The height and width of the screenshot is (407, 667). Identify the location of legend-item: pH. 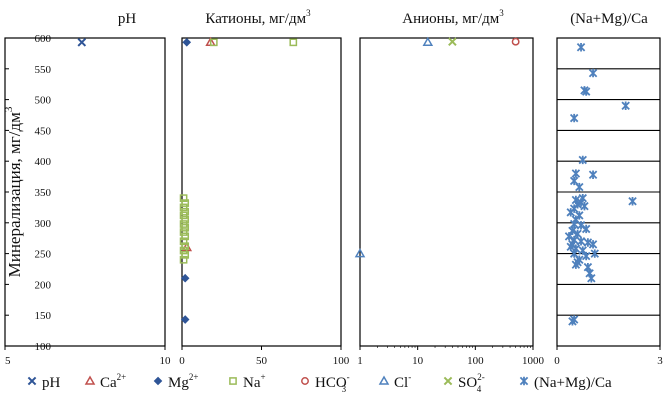
(44, 383).